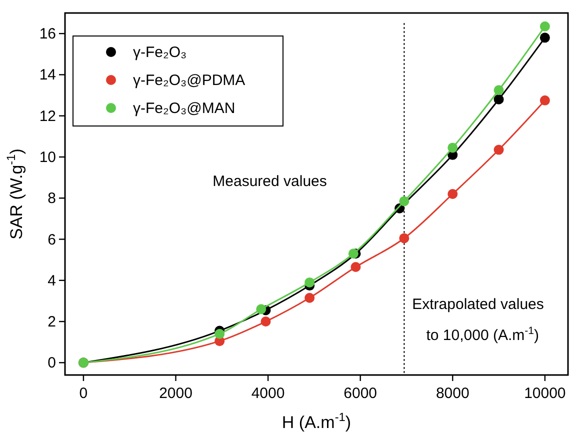 The height and width of the screenshot is (438, 573). I want to click on y-tick-label: 4, so click(52, 281).